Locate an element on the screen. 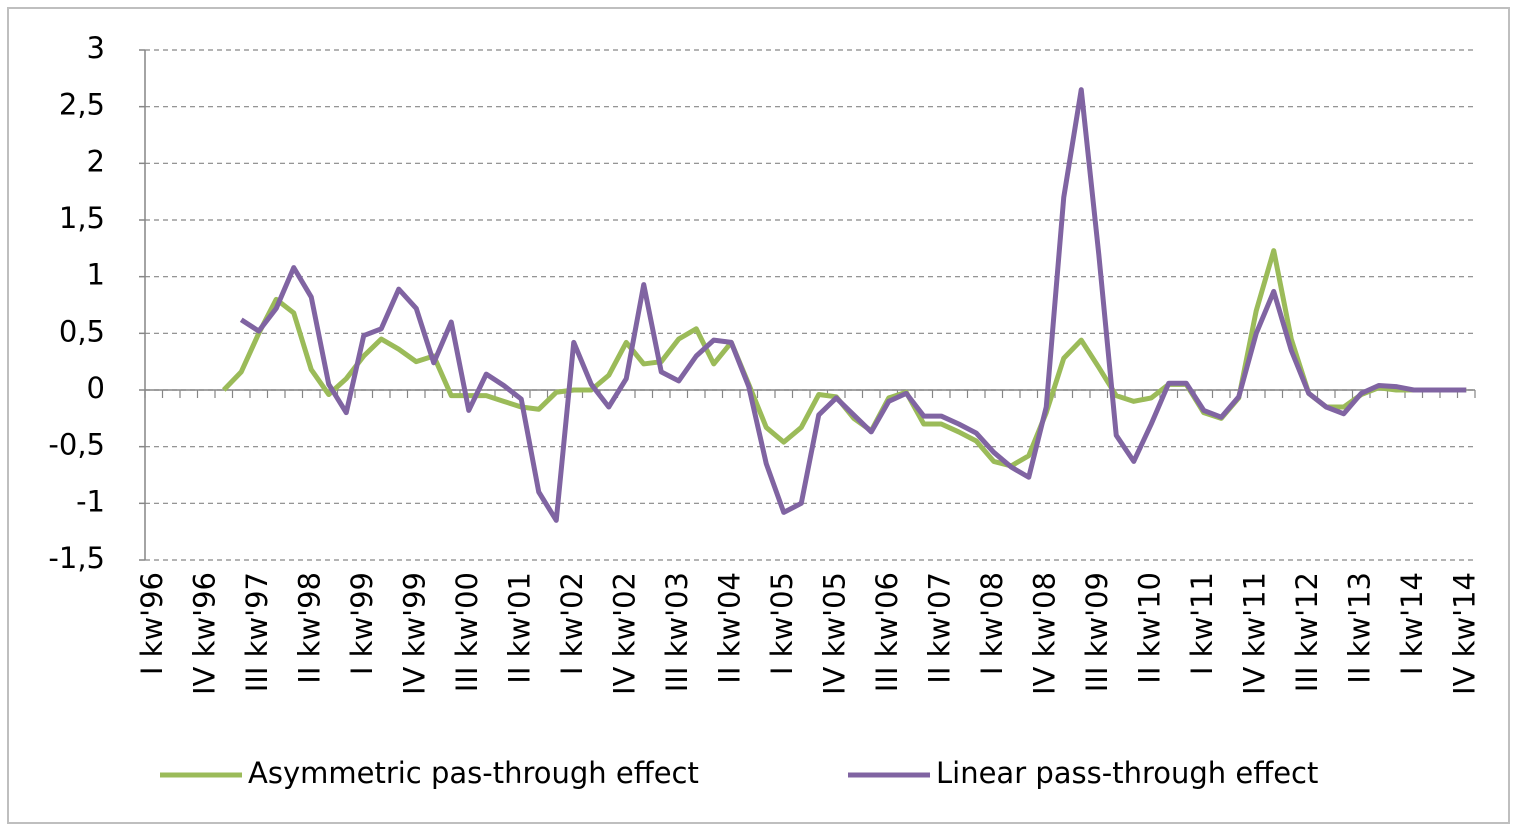 The height and width of the screenshot is (831, 1517). x-tick-label: IV kw'99 is located at coordinates (414, 633).